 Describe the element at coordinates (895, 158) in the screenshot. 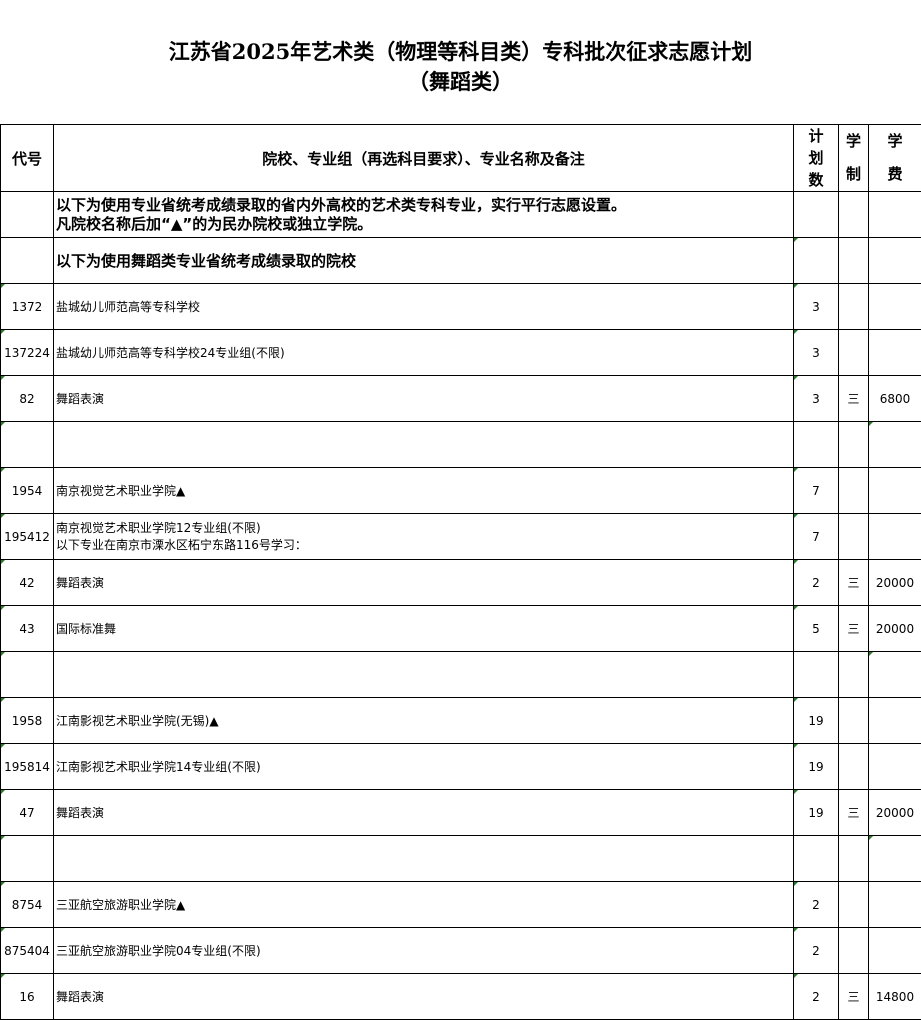

I see `header-fee: 学费` at that location.